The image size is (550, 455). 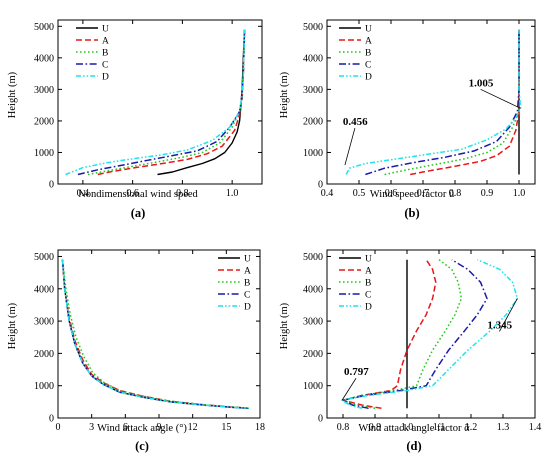 What do you see at coordinates (423, 193) in the screenshot?
I see `x-tick-label: 0.7` at bounding box center [423, 193].